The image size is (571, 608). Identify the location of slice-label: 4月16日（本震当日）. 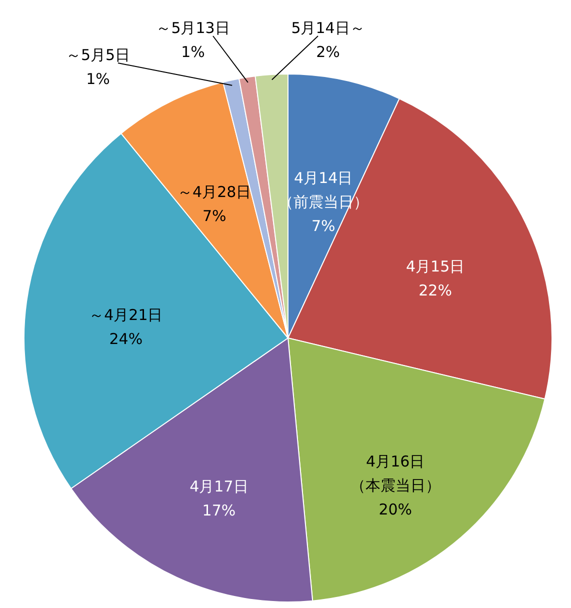
(395, 473).